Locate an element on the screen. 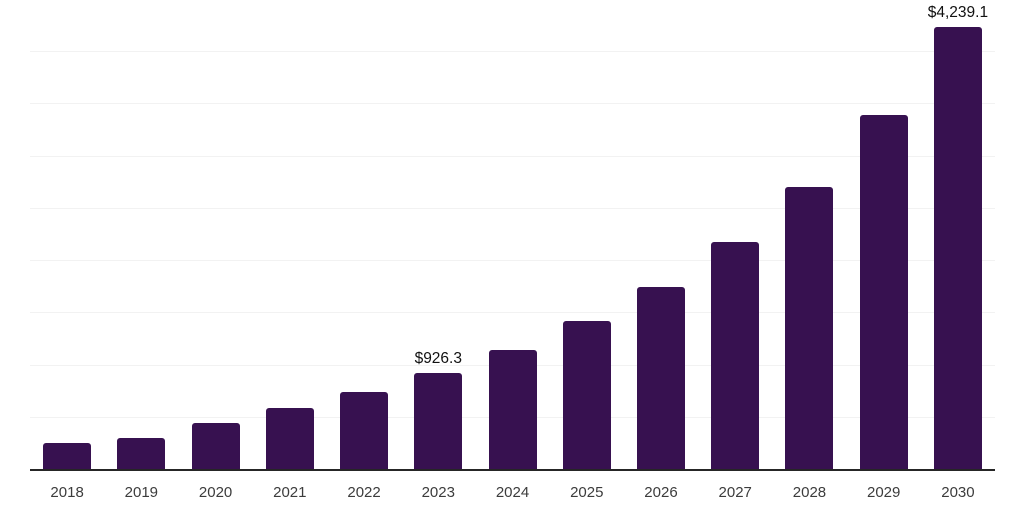 This screenshot has width=1024, height=512. bar-slot-2020 is located at coordinates (215, 235).